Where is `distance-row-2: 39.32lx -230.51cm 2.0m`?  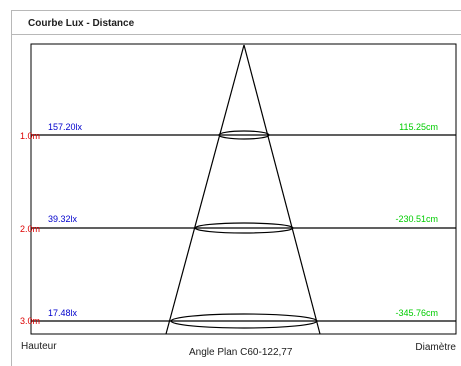
distance-row-2: 39.32lx -230.51cm 2.0m is located at coordinates (238, 224).